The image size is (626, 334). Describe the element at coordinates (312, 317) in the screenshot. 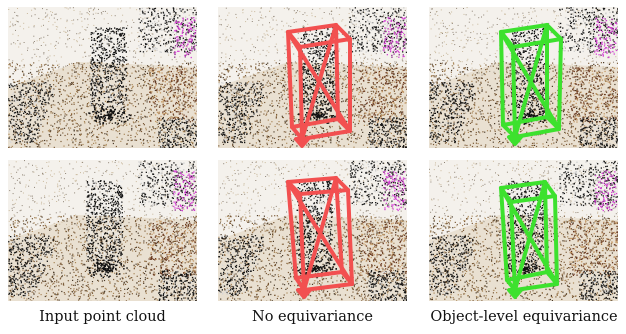

I see `caption-no-equivariance: No equivariance` at that location.